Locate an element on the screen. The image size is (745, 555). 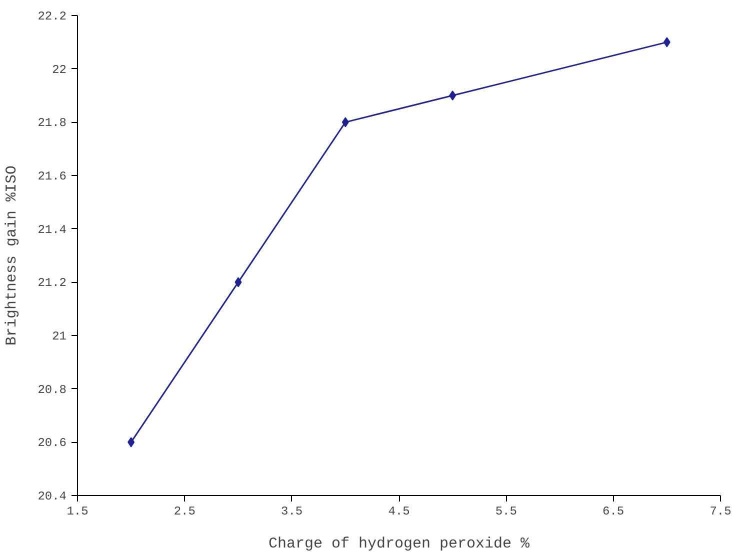
x-tick-label: 3.5 is located at coordinates (292, 511).